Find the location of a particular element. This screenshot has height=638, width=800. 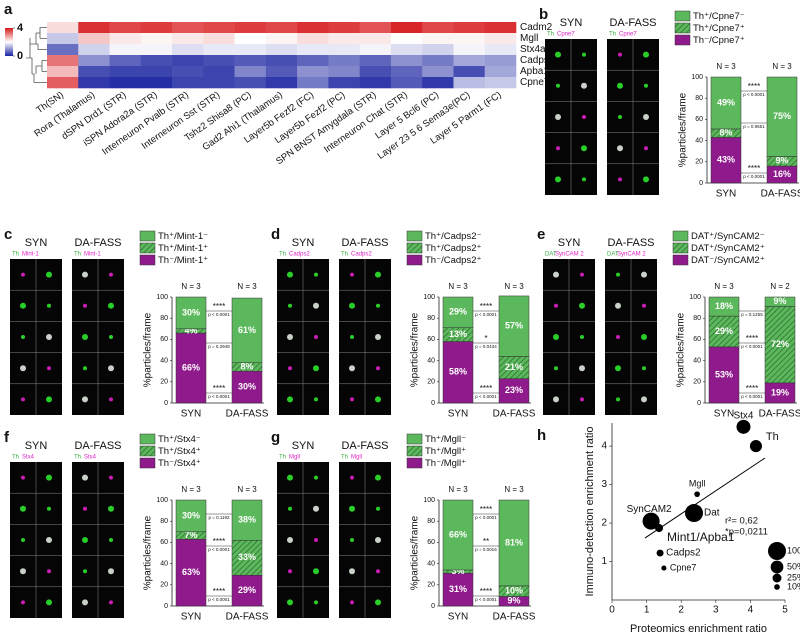

fit-line is located at coordinates (705, 498).